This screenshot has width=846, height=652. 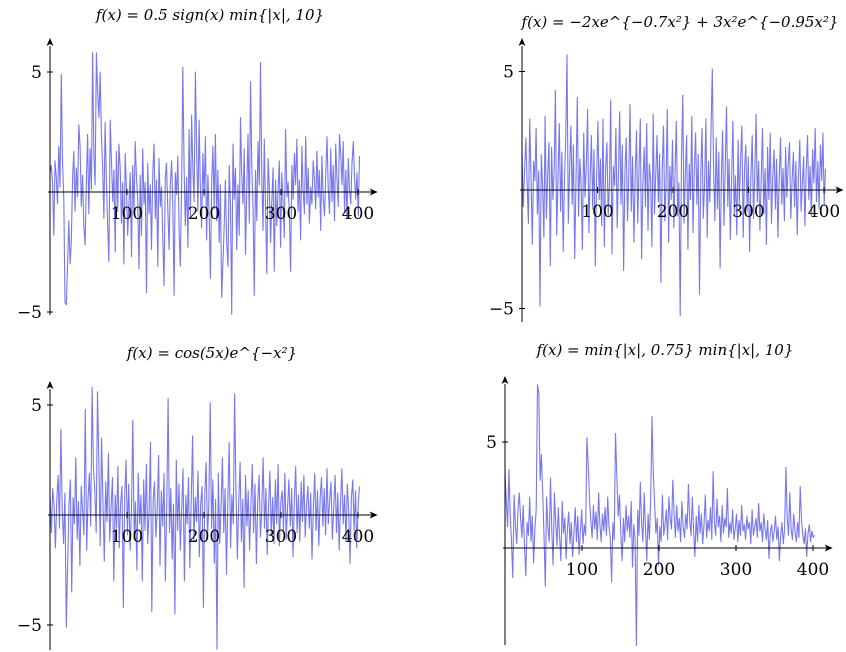 I want to click on chart-title: f(x) = cos(5x)e^{−x²}, so click(x=211, y=353).